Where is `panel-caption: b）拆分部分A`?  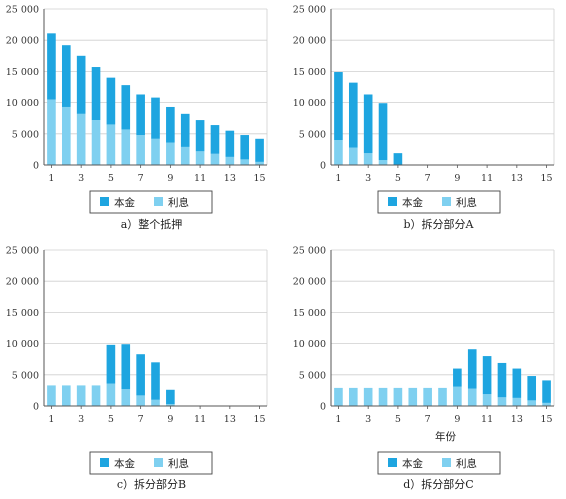
panel-caption: b）拆分部分A is located at coordinates (439, 224).